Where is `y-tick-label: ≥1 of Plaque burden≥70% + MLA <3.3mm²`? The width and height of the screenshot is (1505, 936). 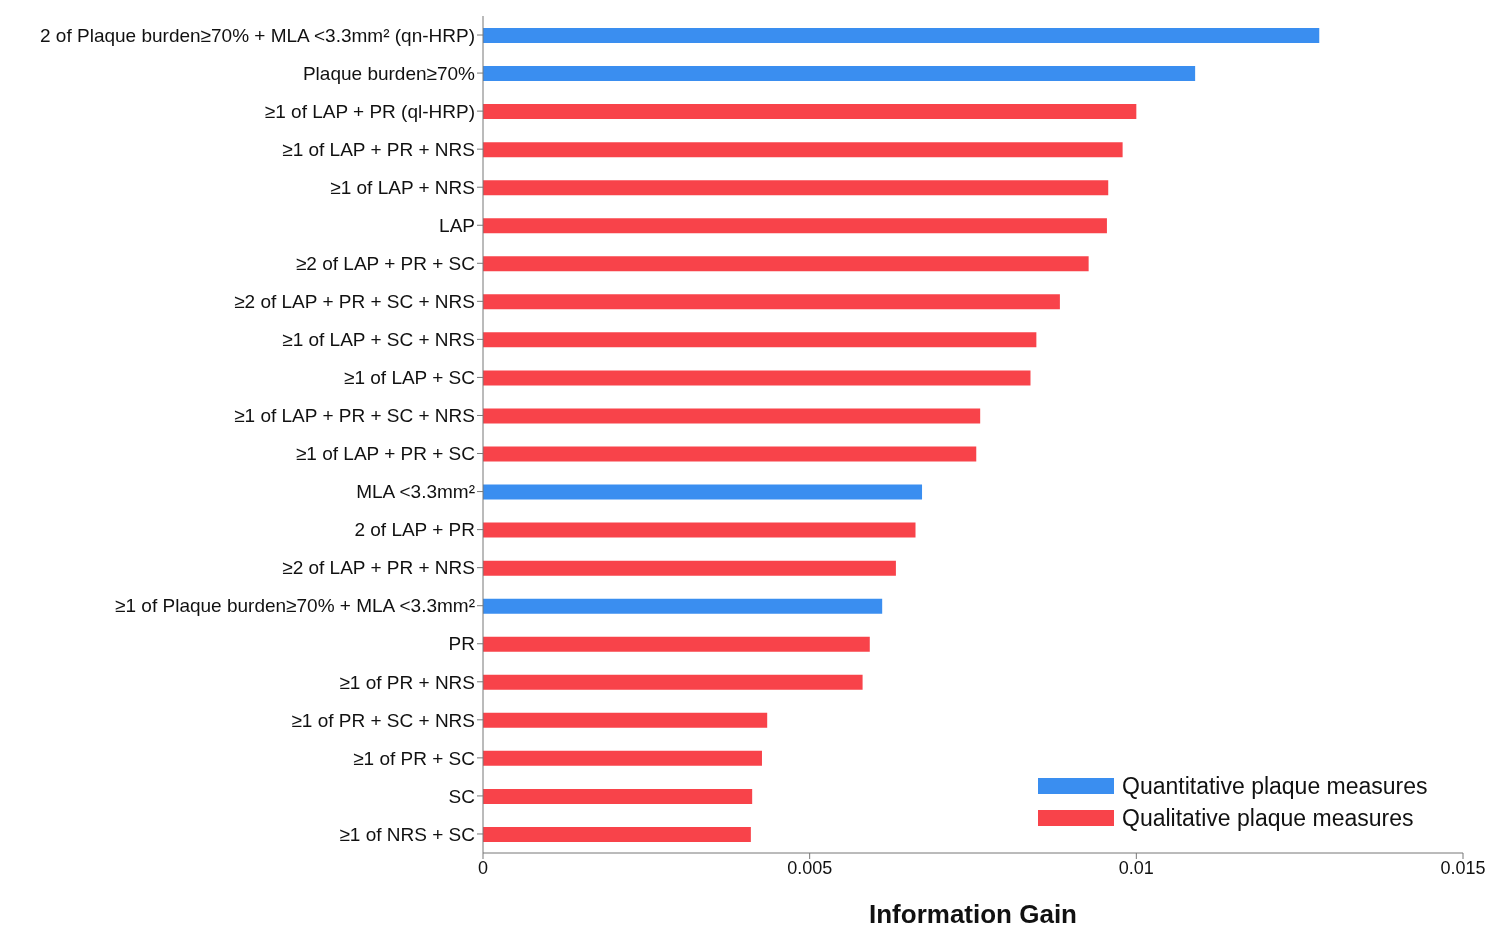 y-tick-label: ≥1 of Plaque burden≥70% + MLA <3.3mm² is located at coordinates (295, 606).